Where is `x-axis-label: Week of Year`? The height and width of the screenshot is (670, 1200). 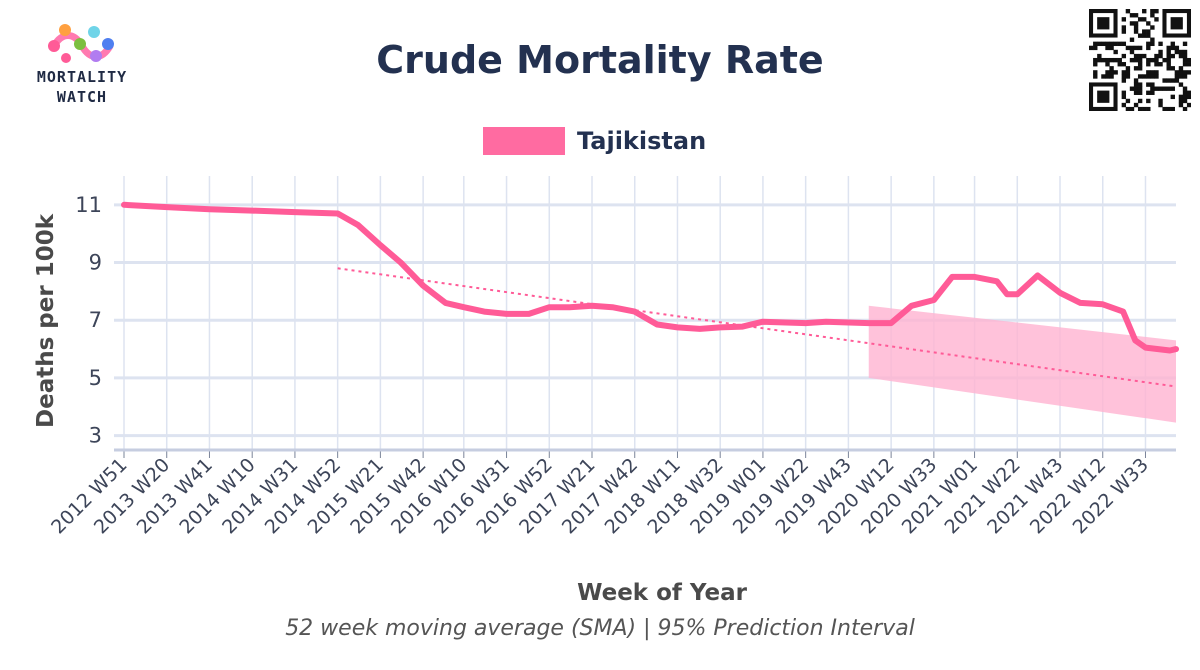 x-axis-label: Week of Year is located at coordinates (662, 593).